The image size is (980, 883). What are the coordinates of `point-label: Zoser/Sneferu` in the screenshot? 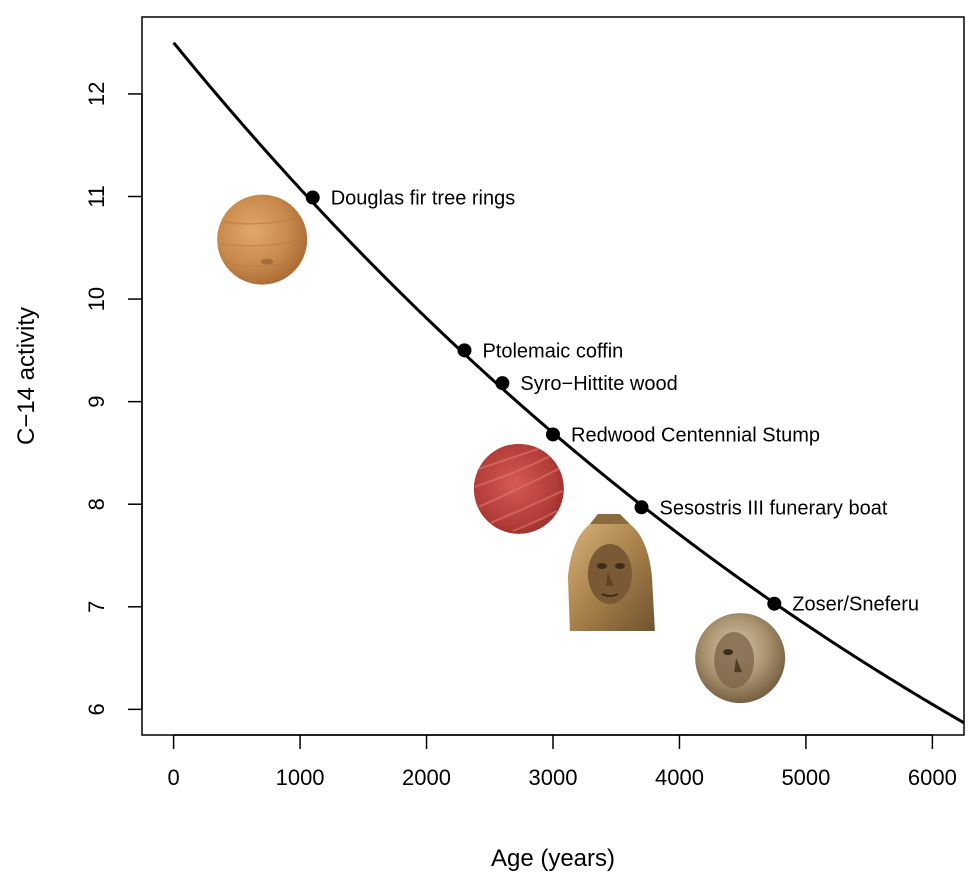 It's located at (855, 605).